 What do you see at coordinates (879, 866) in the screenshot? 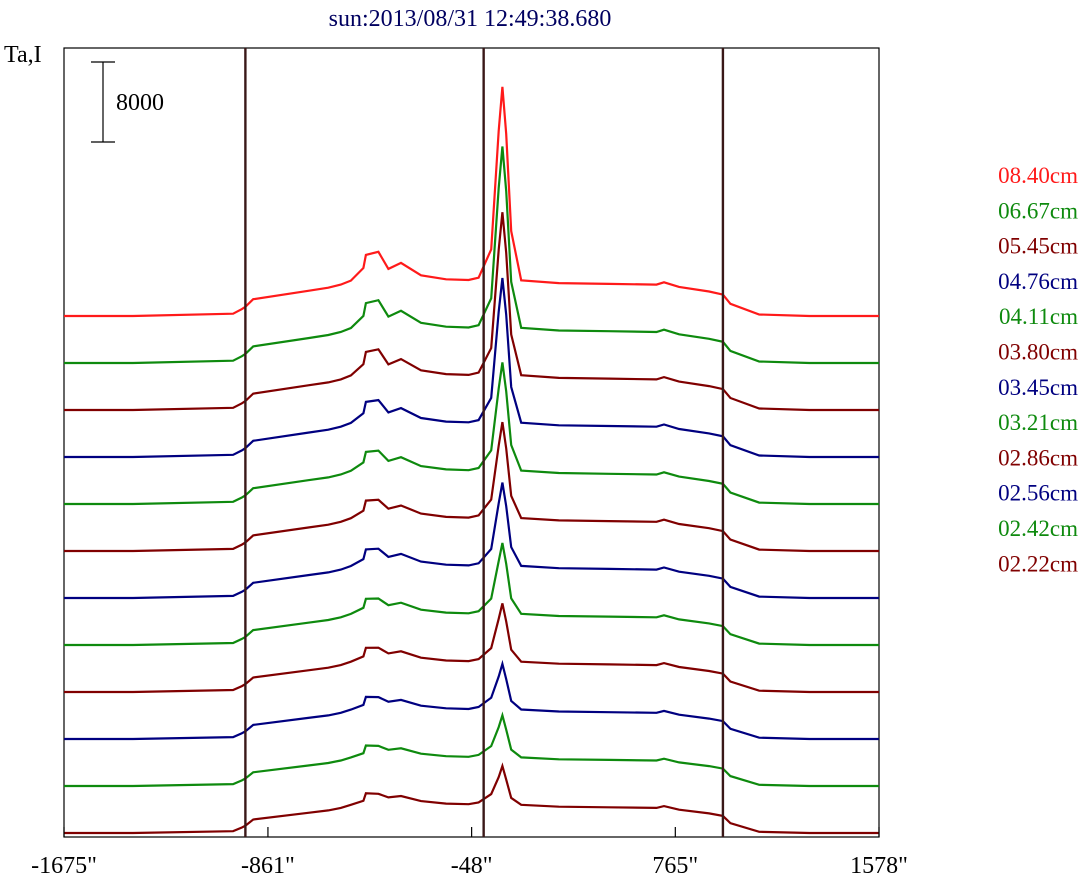
I see `x-tick-label: 1578"` at bounding box center [879, 866].